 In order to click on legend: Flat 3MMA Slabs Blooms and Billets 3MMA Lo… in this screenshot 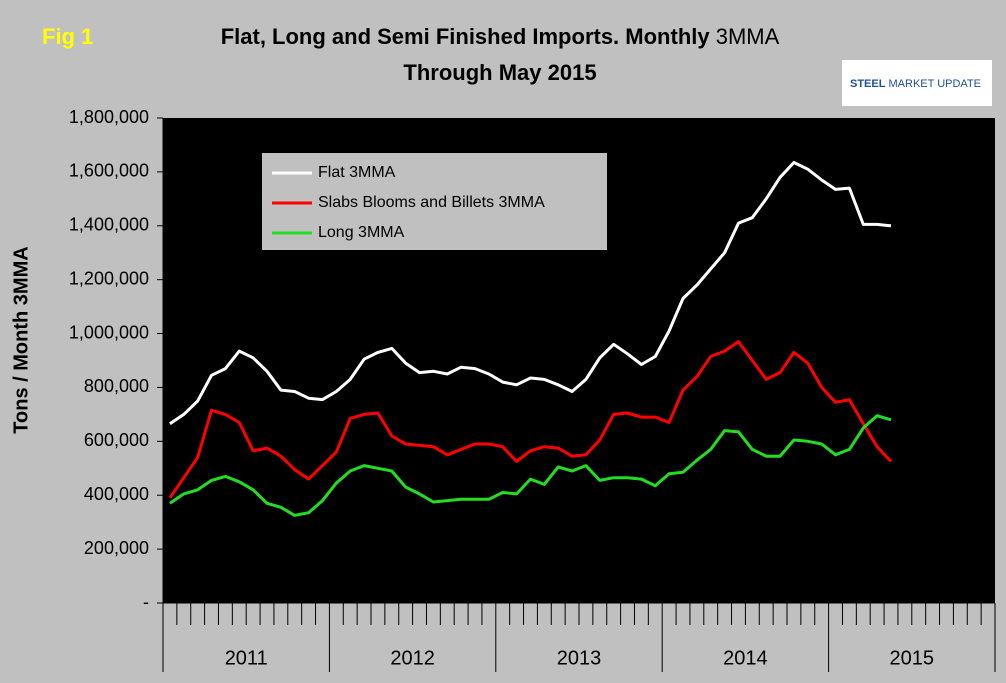, I will do `click(434, 201)`.